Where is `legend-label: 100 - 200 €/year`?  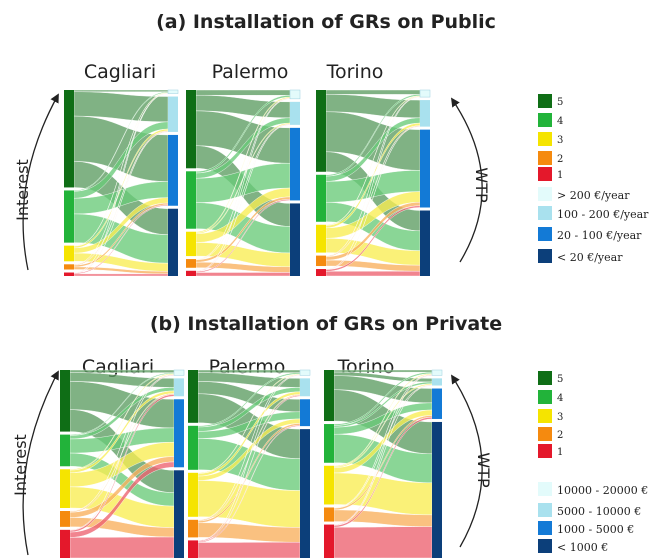
legend-label: 100 - 200 €/year is located at coordinates (603, 214).